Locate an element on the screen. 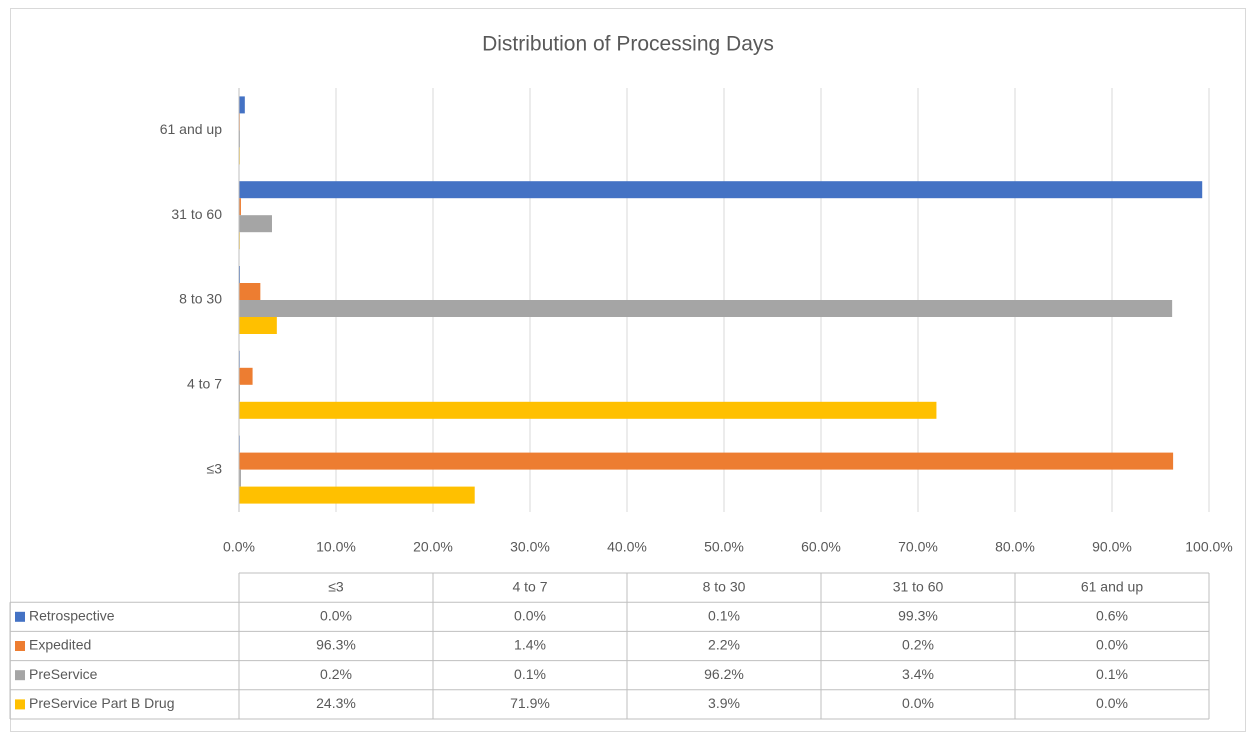  y-tick-label: 8 to 30 is located at coordinates (200, 299).